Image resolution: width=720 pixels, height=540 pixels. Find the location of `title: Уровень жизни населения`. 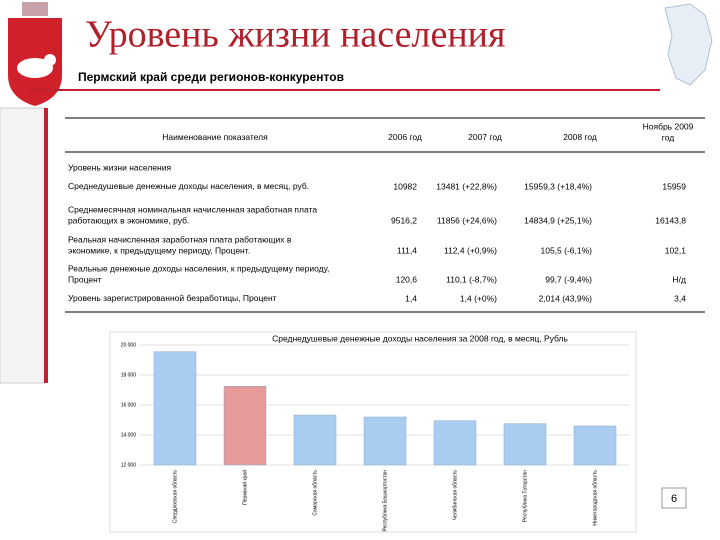

title: Уровень жизни населения is located at coordinates (295, 35).